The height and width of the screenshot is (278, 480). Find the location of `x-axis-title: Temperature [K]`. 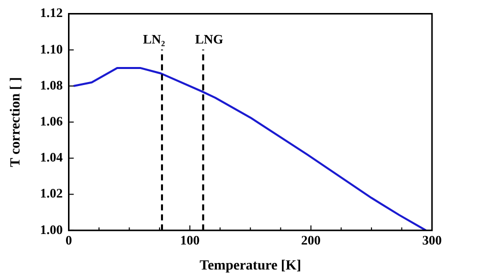

x-axis-title: Temperature [K] is located at coordinates (251, 266).